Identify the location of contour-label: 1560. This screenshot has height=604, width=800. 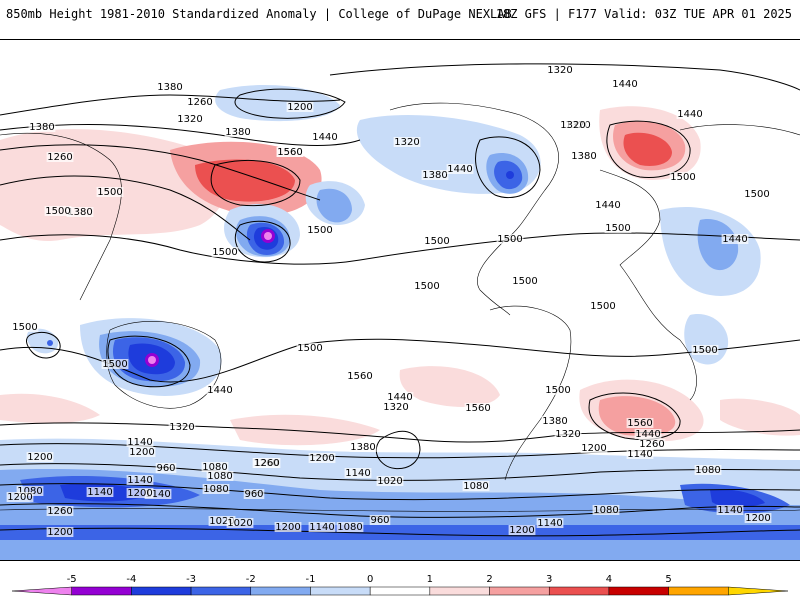
(289, 152).